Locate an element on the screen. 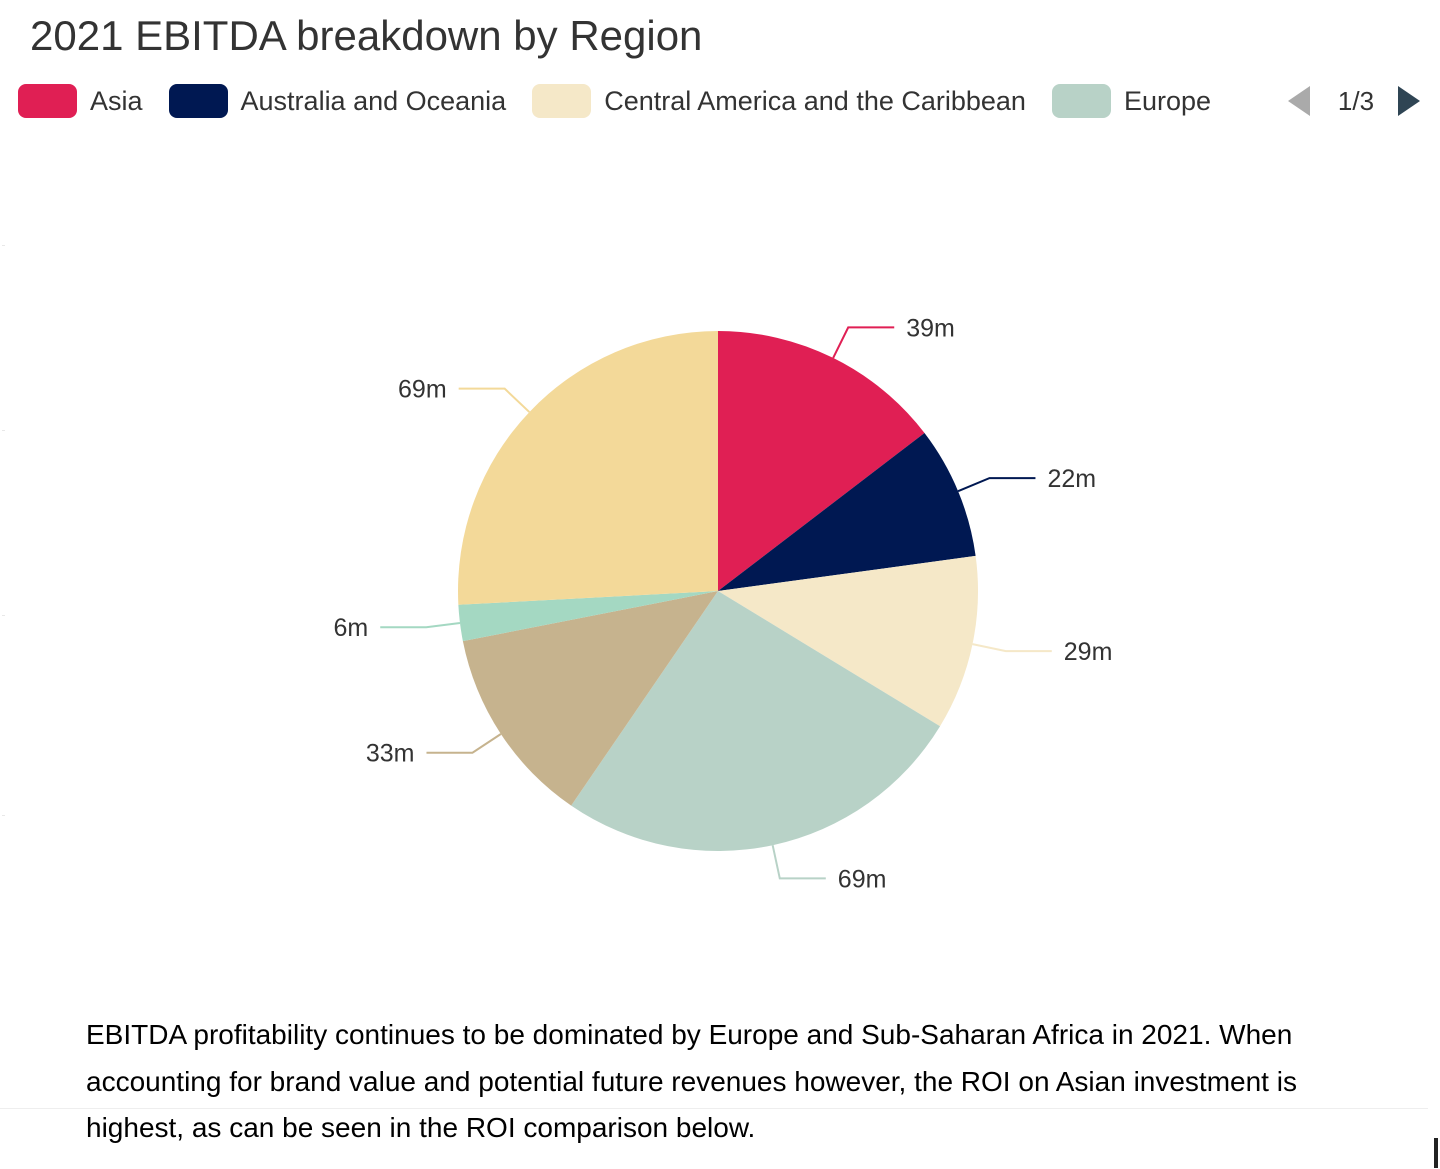 This screenshot has height=1169, width=1440. slice-value-label: 22m is located at coordinates (1071, 479).